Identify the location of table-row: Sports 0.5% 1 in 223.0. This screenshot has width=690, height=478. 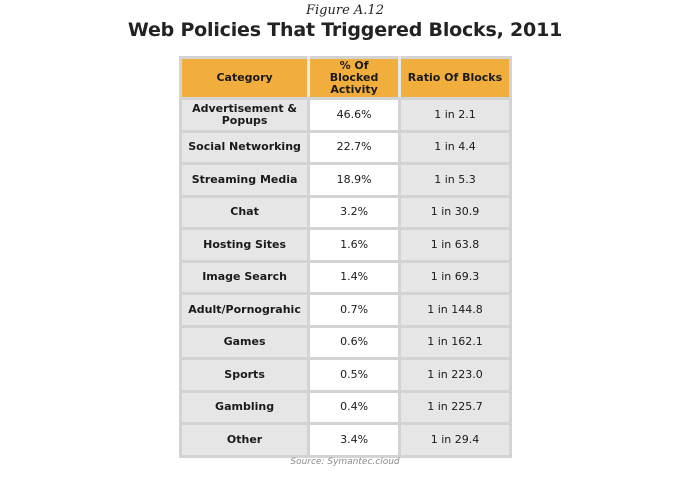
(345, 374).